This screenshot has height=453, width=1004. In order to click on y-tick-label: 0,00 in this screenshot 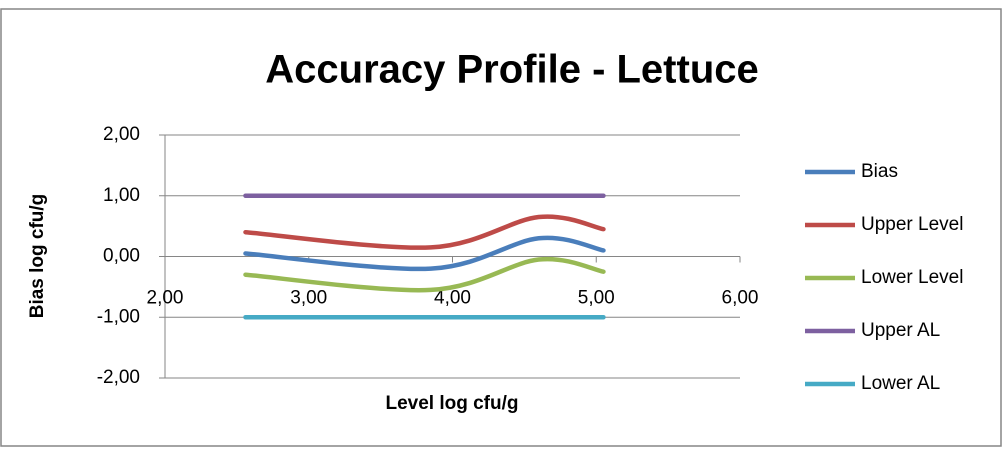, I will do `click(121, 256)`.